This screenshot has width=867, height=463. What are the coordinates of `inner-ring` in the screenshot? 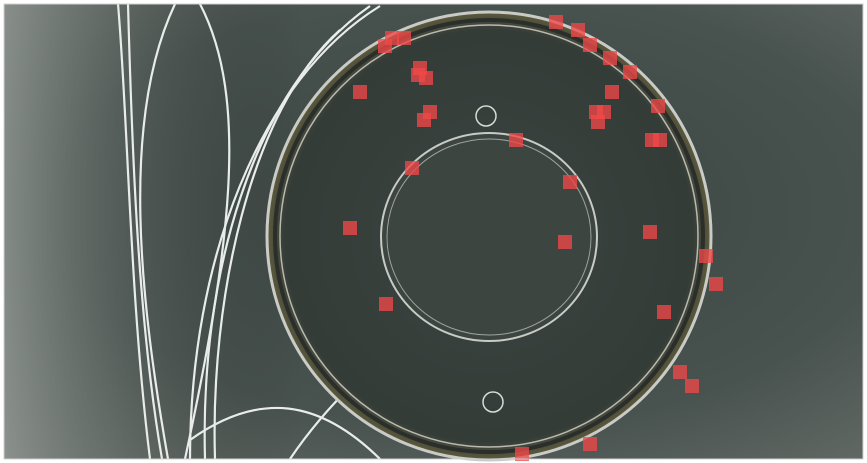 It's located at (489, 237).